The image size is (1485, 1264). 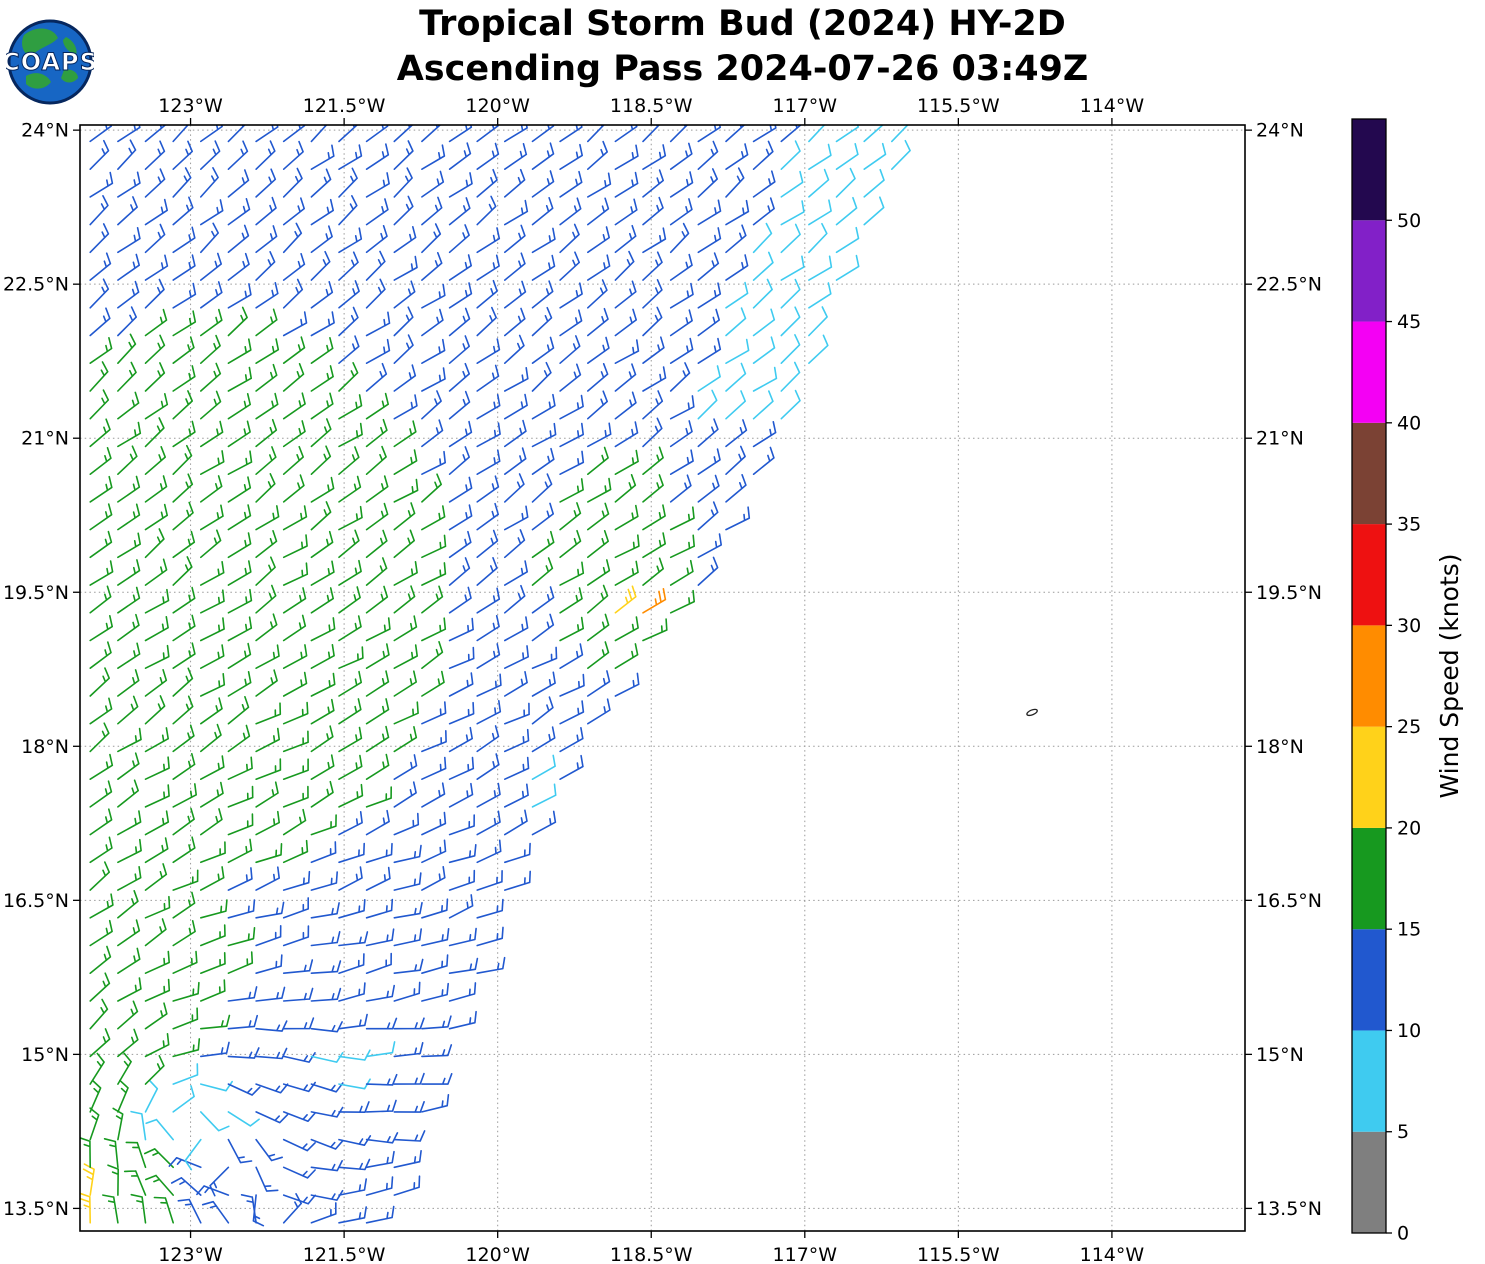 What do you see at coordinates (1409, 828) in the screenshot?
I see `colorbar-tick-label: 20` at bounding box center [1409, 828].